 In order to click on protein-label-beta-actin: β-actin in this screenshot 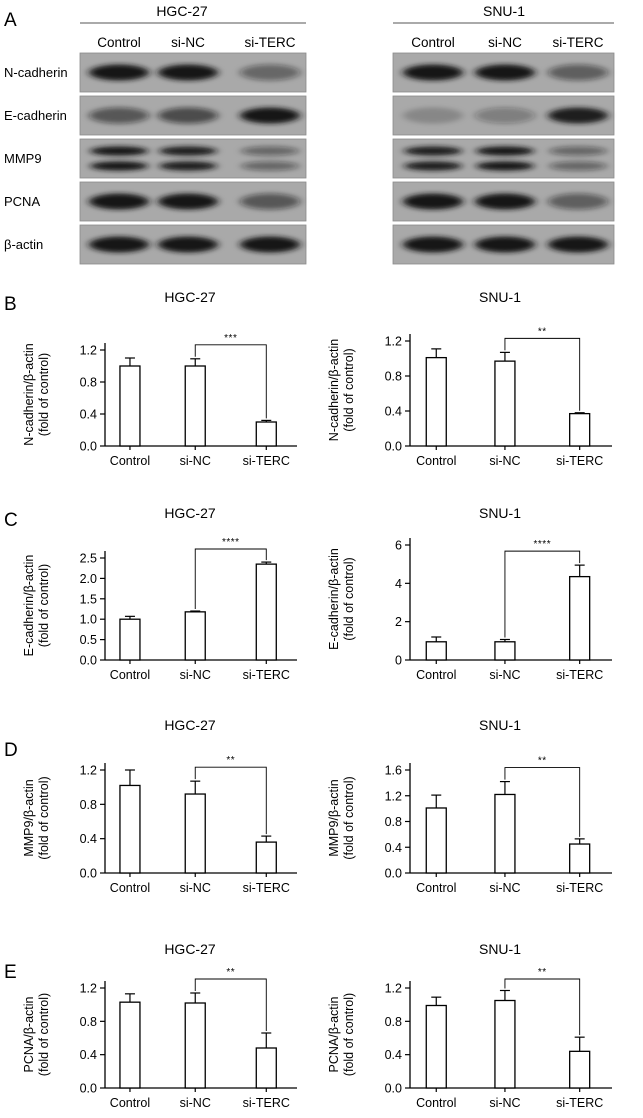, I will do `click(23, 244)`.